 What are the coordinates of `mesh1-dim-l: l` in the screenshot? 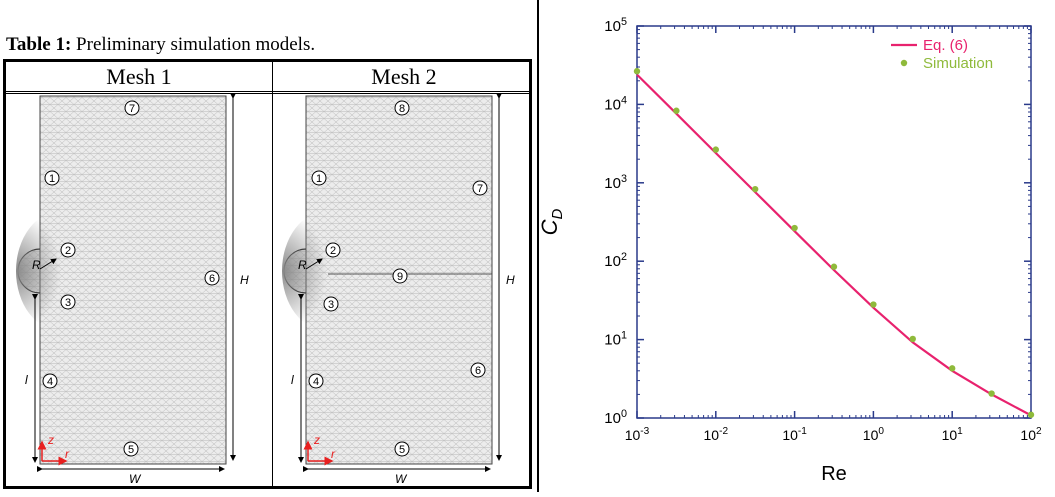 It's located at (26, 380).